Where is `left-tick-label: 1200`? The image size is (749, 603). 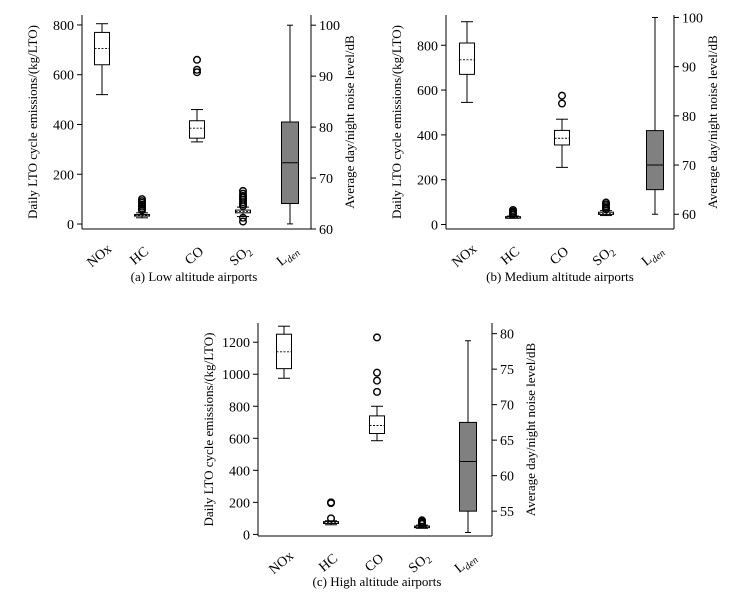 left-tick-label: 1200 is located at coordinates (236, 343).